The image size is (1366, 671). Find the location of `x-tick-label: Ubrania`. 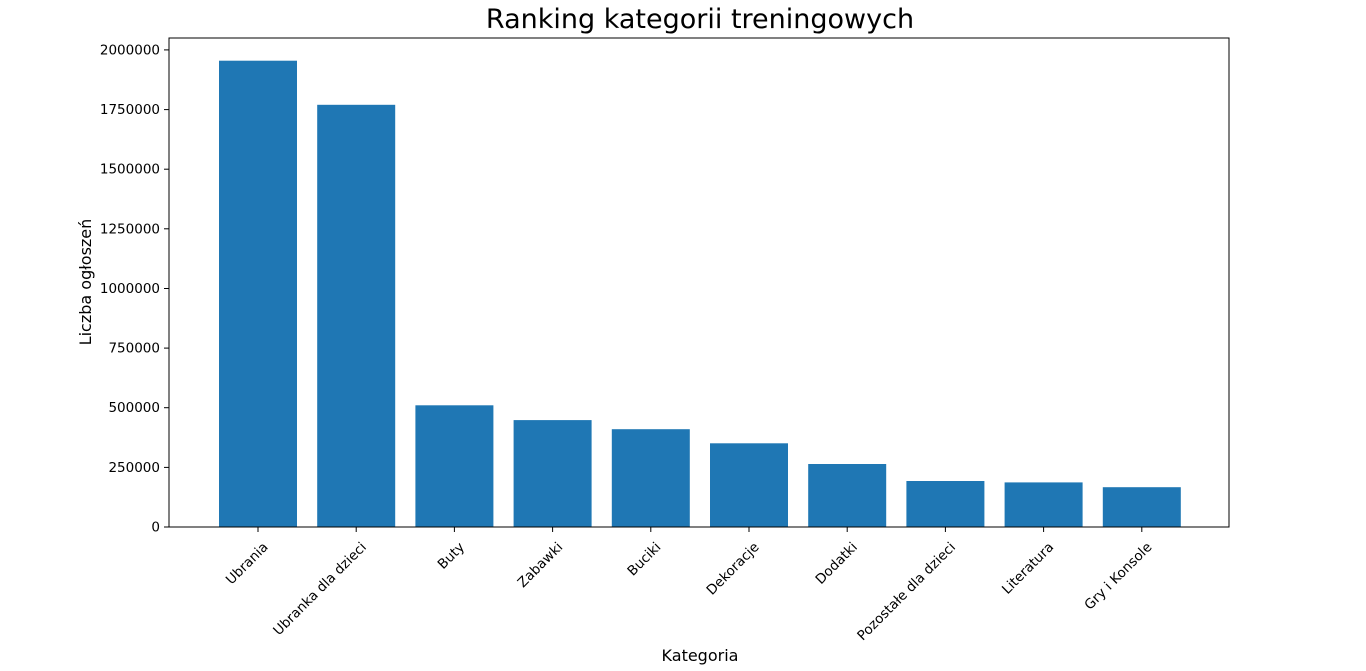

x-tick-label: Ubrania is located at coordinates (247, 563).